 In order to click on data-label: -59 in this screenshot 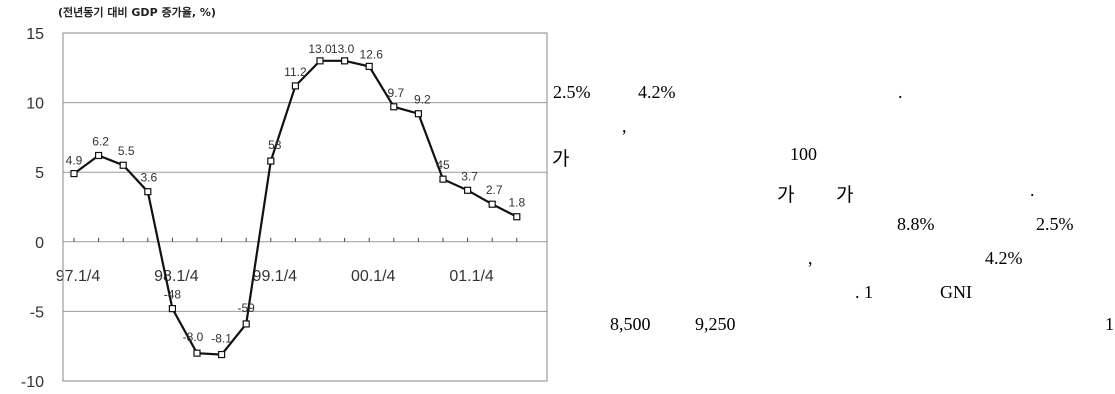, I will do `click(247, 308)`.